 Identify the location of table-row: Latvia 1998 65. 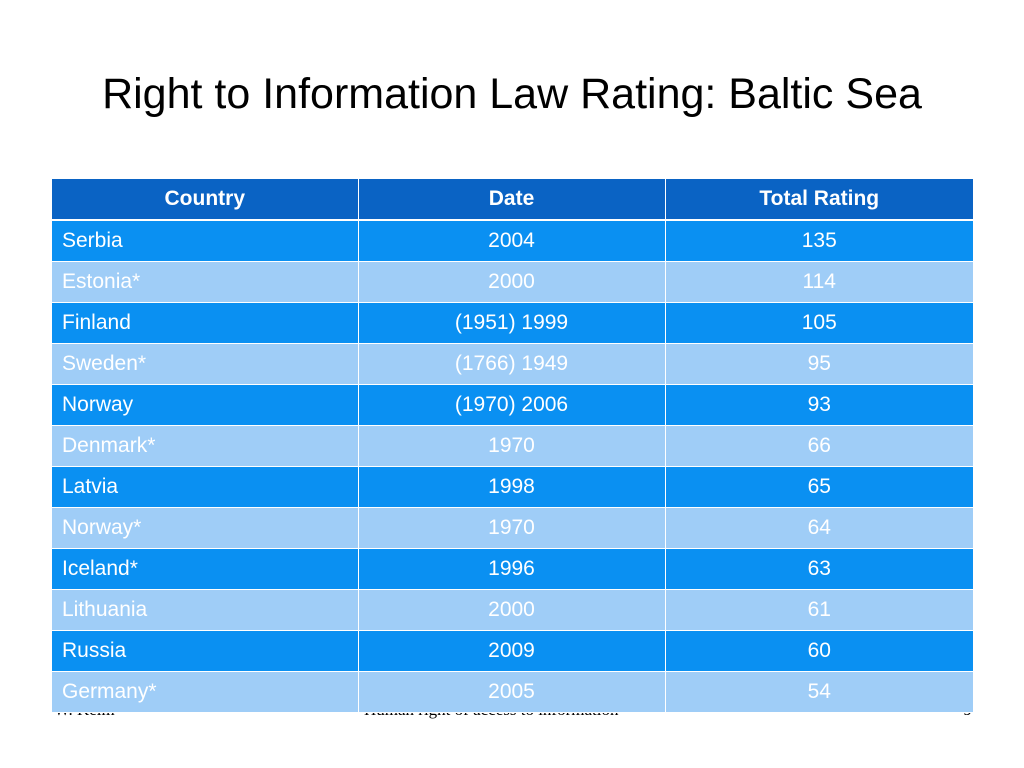
(512, 487).